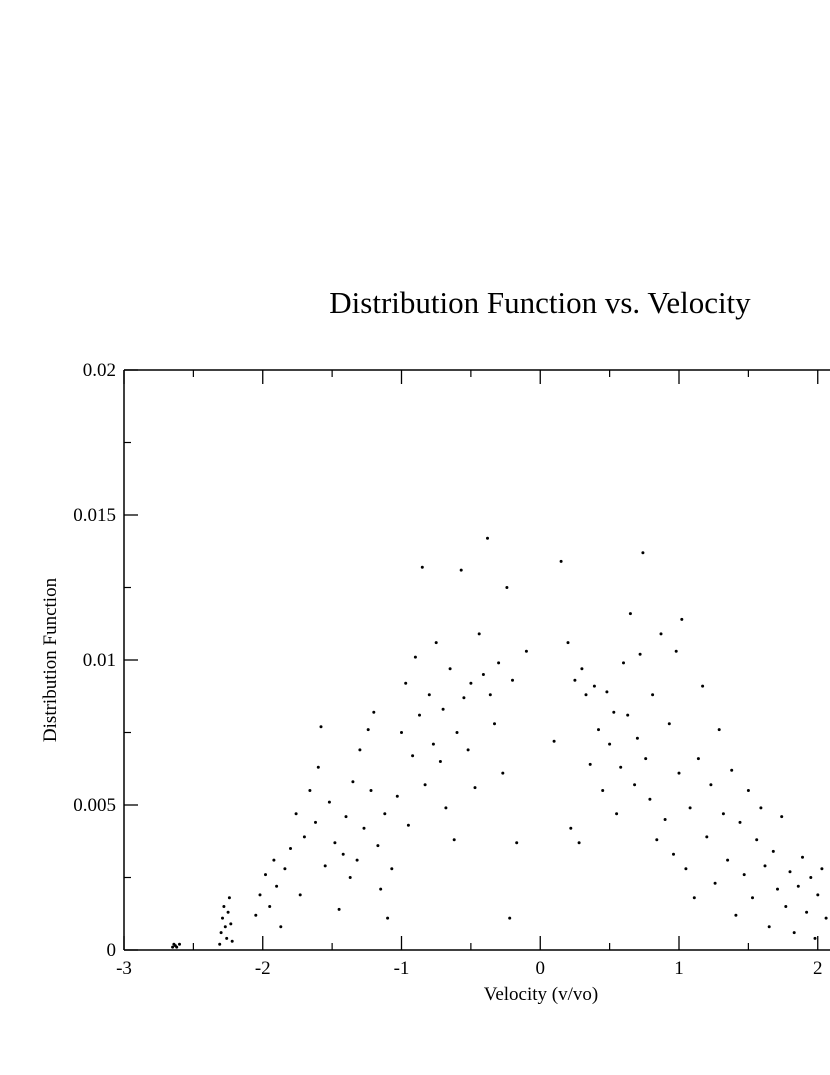 The height and width of the screenshot is (1075, 830). I want to click on x-axis-label: Velocity (v/vo), so click(541, 994).